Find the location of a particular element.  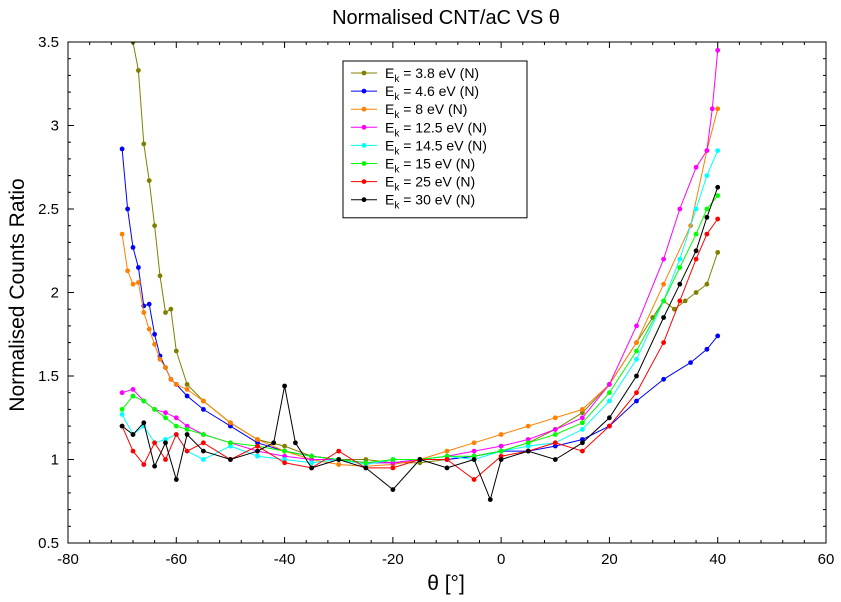

chart-title: Normalised CNT/aC VS θ is located at coordinates (446, 18).